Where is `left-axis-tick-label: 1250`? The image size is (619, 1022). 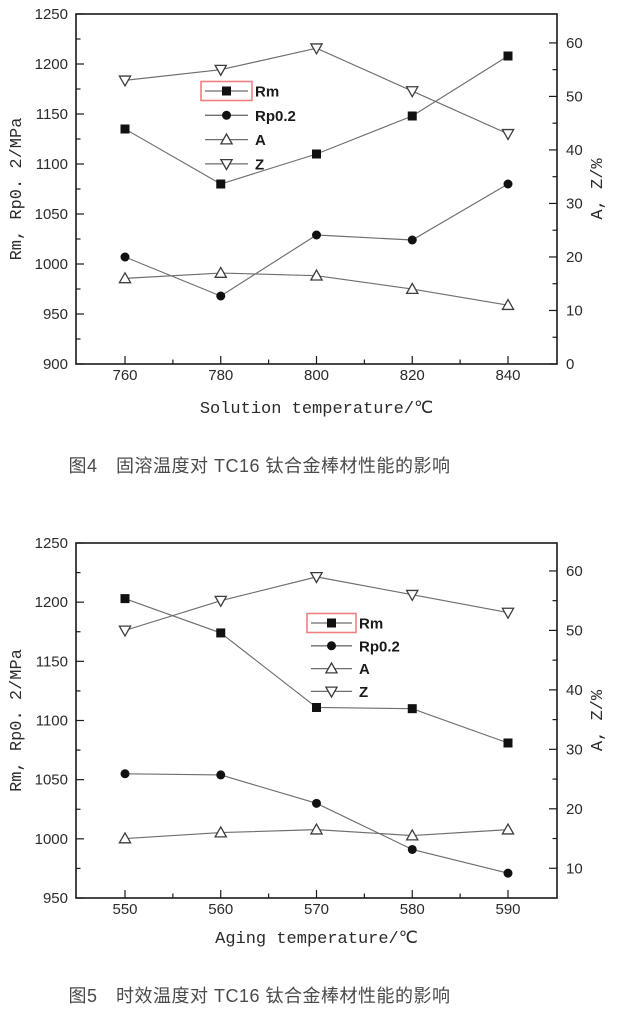
left-axis-tick-label: 1250 is located at coordinates (51, 543).